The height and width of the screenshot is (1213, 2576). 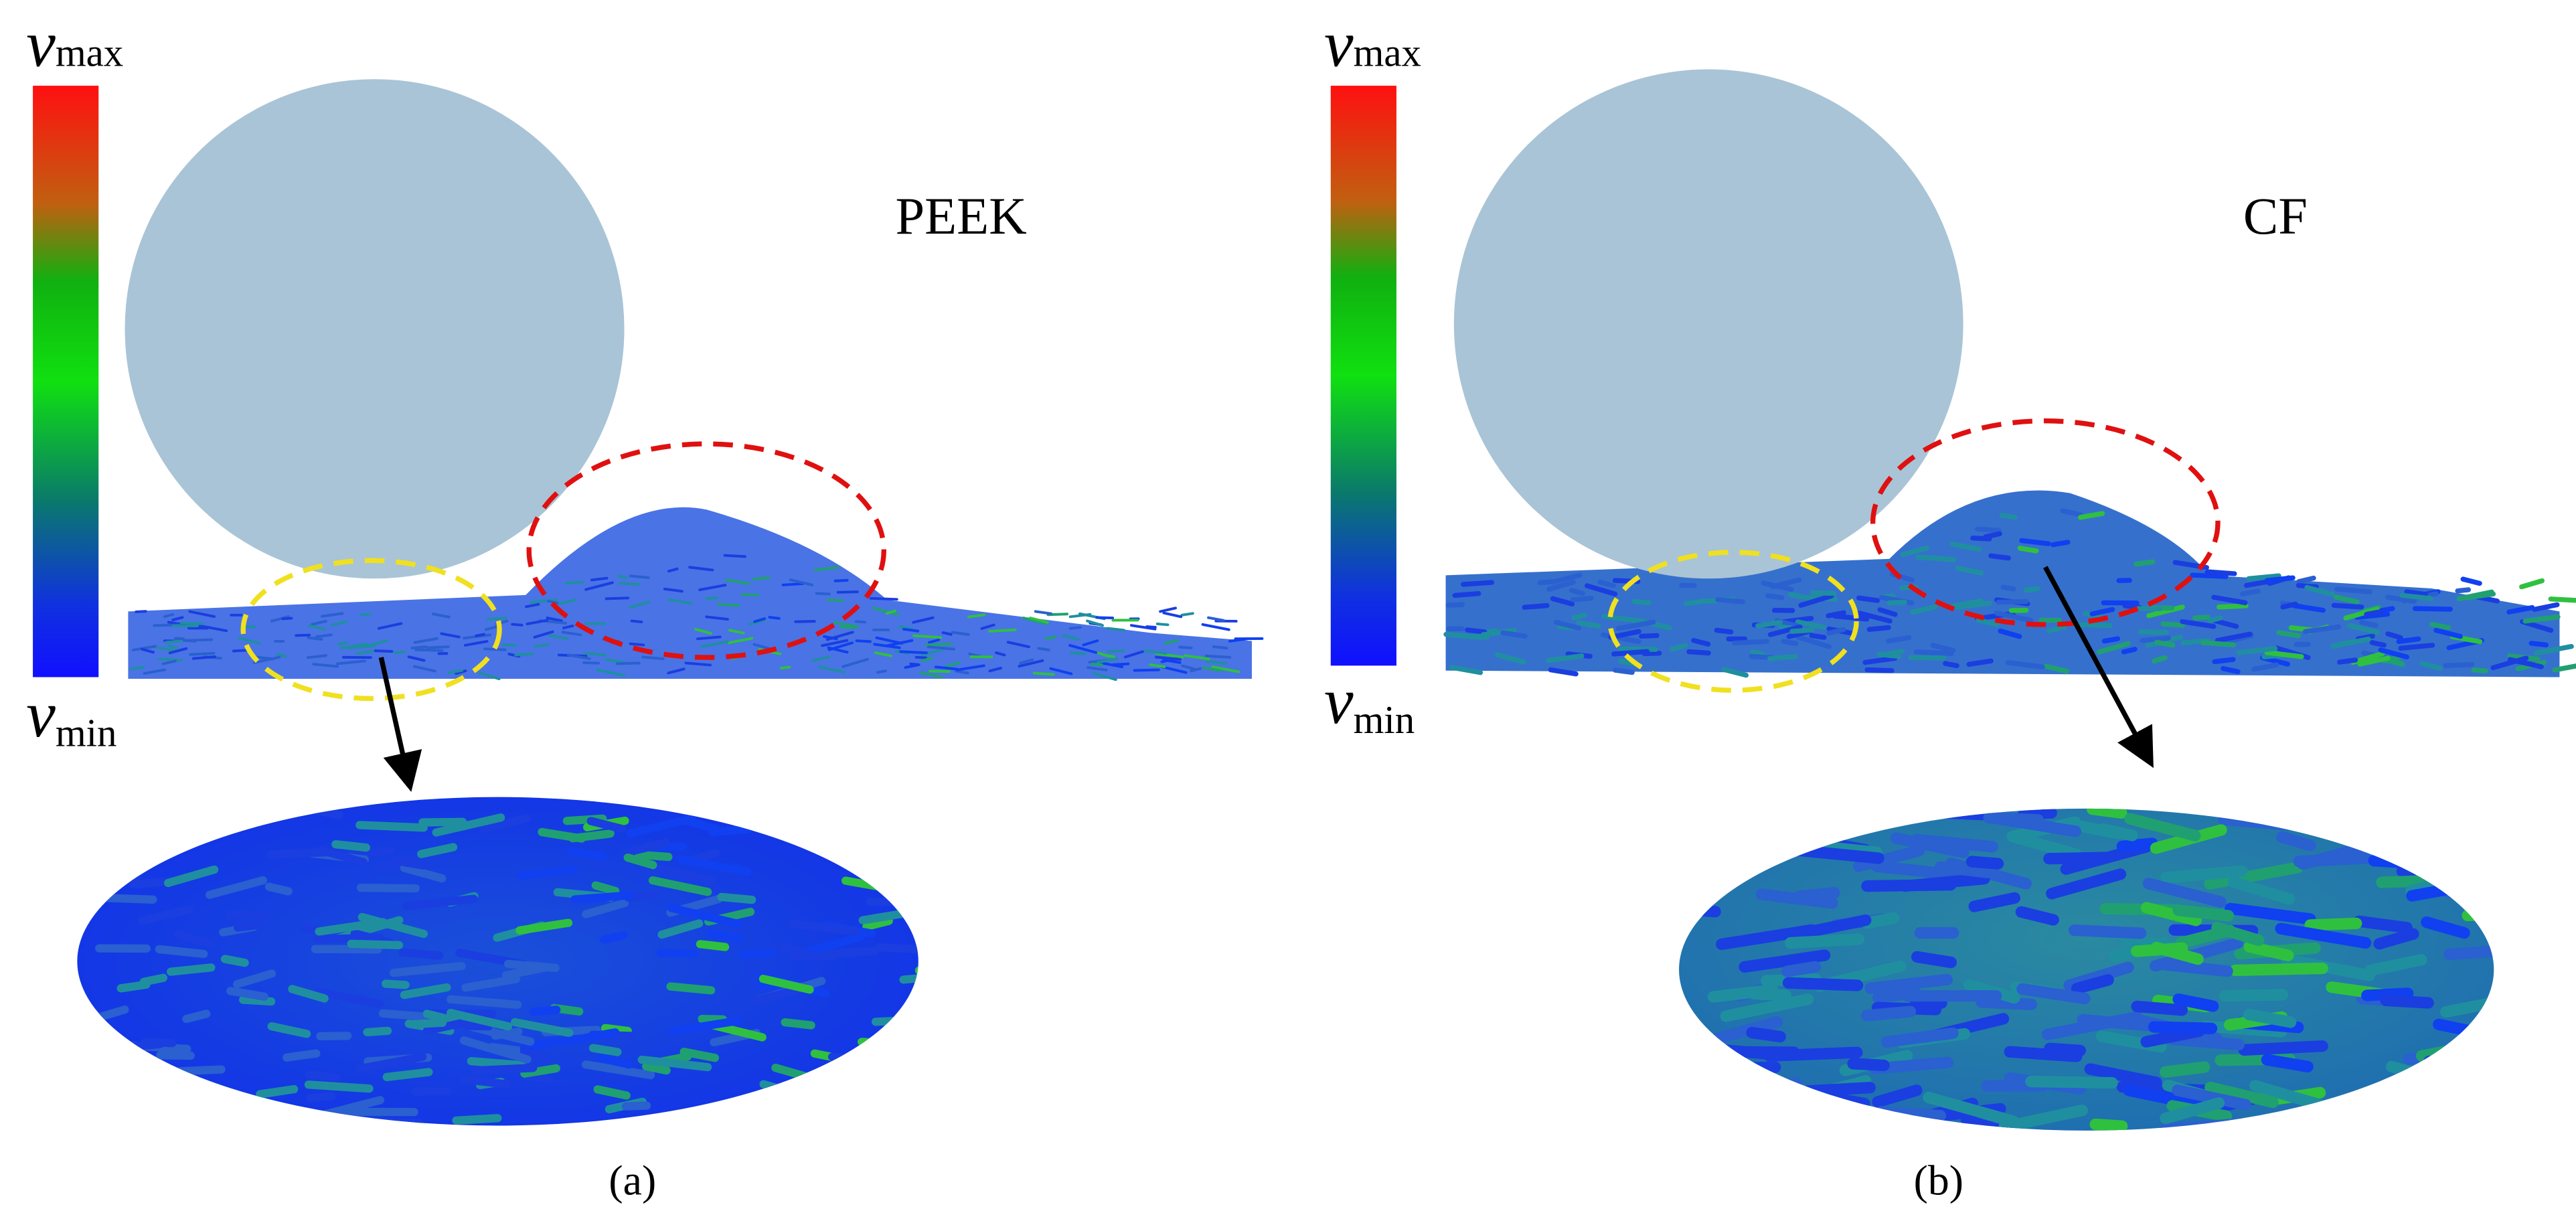 What do you see at coordinates (633, 1180) in the screenshot?
I see `panel-label: (a)` at bounding box center [633, 1180].